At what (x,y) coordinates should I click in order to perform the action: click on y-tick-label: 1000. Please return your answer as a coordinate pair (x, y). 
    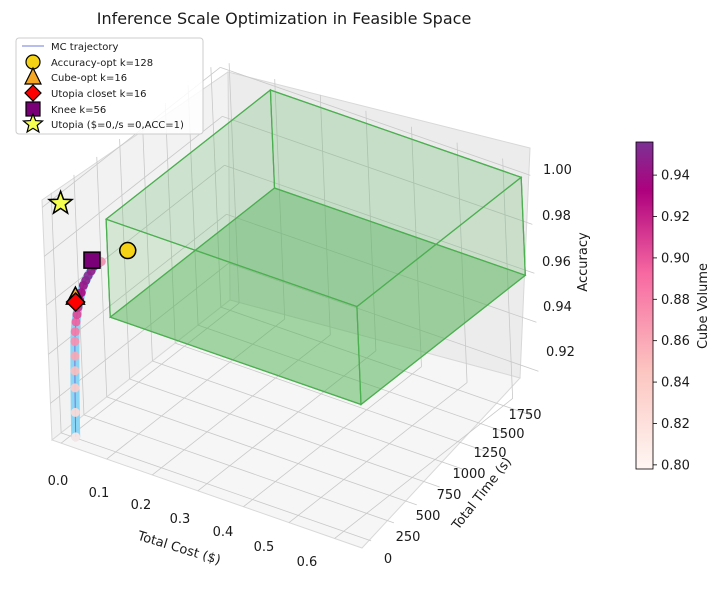
    Looking at the image, I should click on (468, 474).